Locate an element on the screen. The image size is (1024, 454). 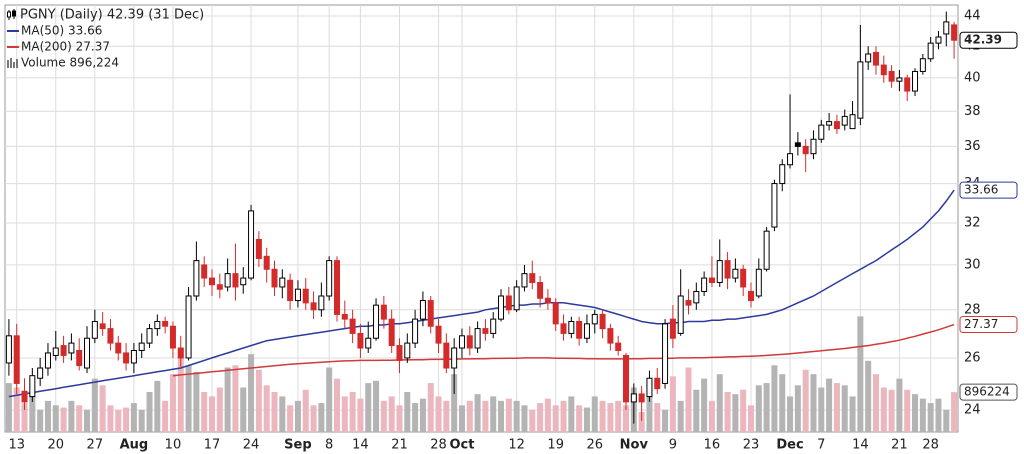
x-tick-label: 8 is located at coordinates (329, 445).